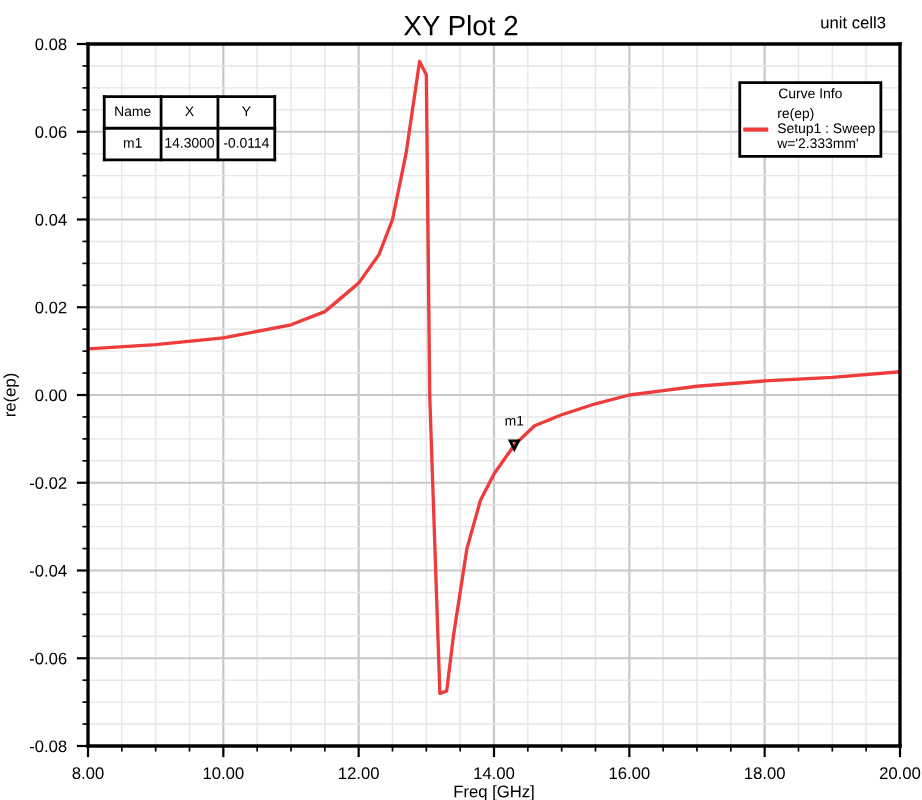 The image size is (922, 800). I want to click on x-tick-label: 16.00, so click(629, 773).